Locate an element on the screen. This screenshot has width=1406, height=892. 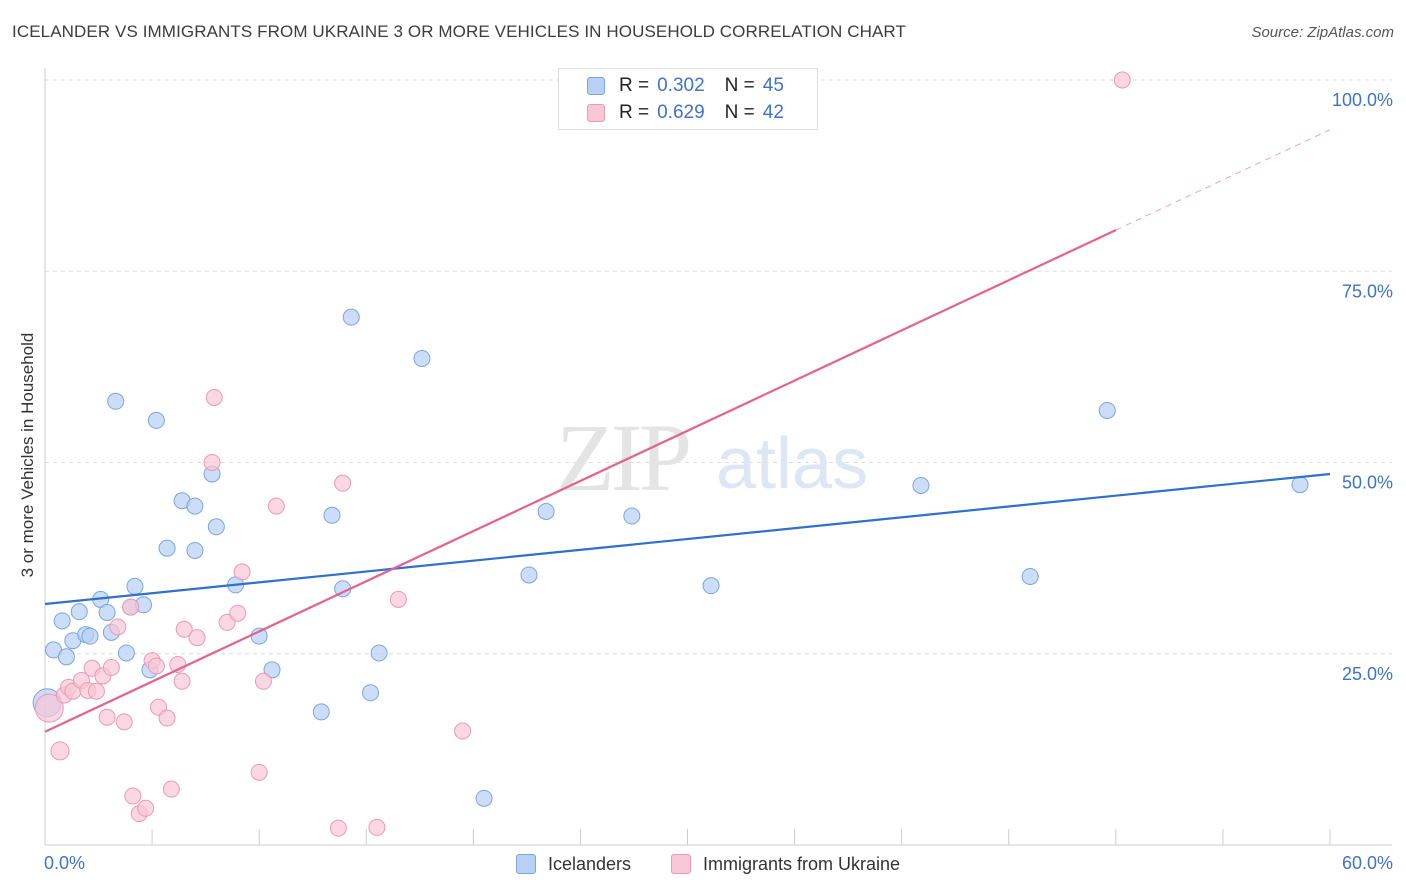
trend-line-ukraine-extension is located at coordinates (1223, 180).